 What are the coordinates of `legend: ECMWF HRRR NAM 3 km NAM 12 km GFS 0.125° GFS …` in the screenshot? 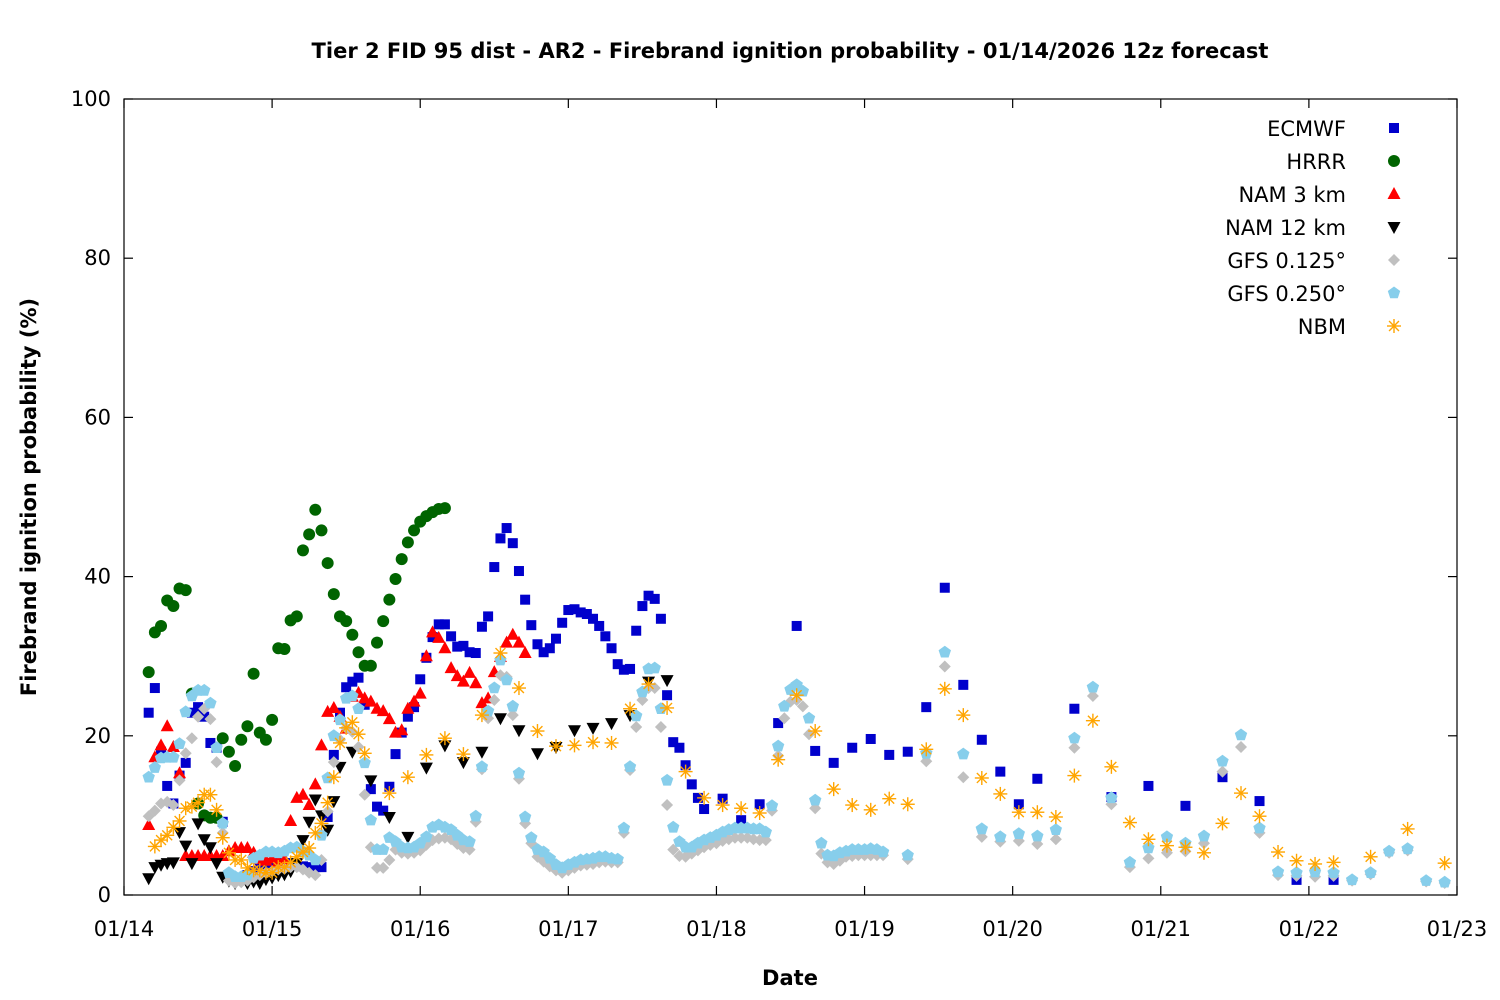 It's located at (1313, 228).